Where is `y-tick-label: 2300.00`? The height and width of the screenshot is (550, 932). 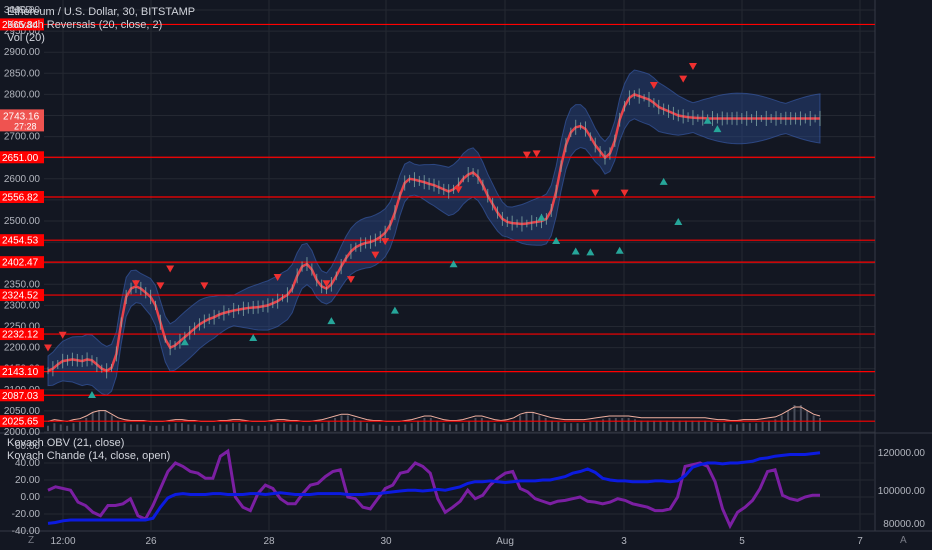
y-tick-label: 2300.00 is located at coordinates (22, 305).